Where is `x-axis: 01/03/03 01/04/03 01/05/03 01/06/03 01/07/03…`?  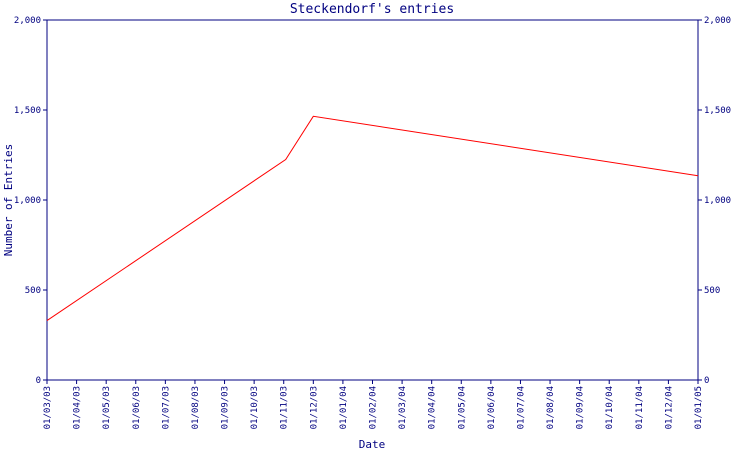 x-axis: 01/03/03 01/04/03 01/05/03 01/06/03 01/07/03… is located at coordinates (373, 404).